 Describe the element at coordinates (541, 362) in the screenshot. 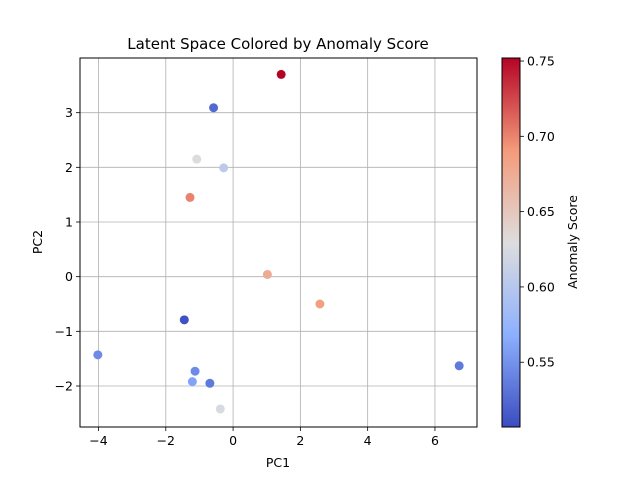

I see `colorbar-tick-label: 0.55` at that location.